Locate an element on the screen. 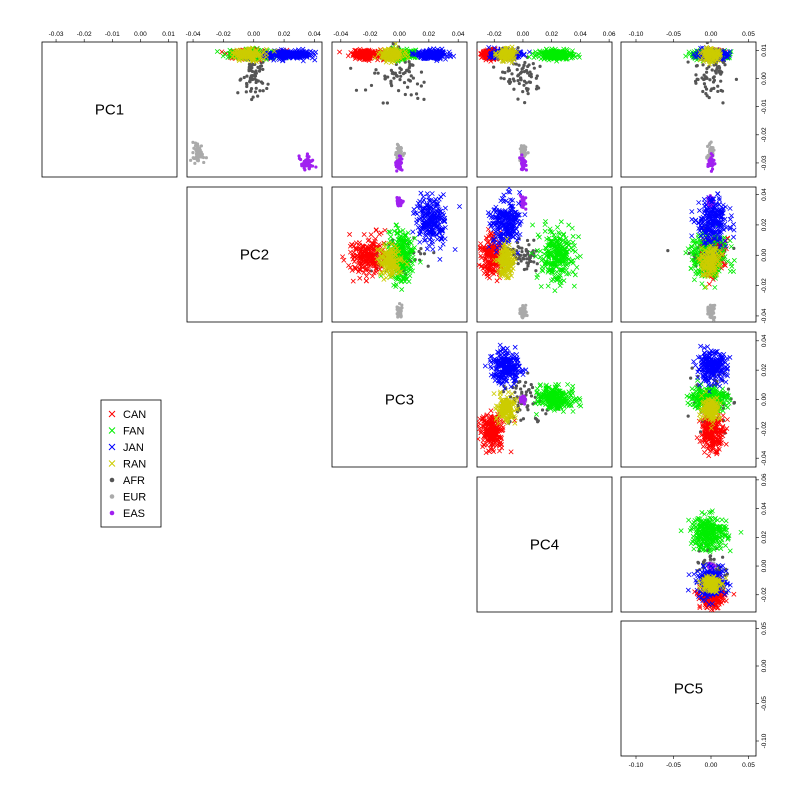 The width and height of the screenshot is (800, 800). panel-PC2-PC3 is located at coordinates (399, 254).